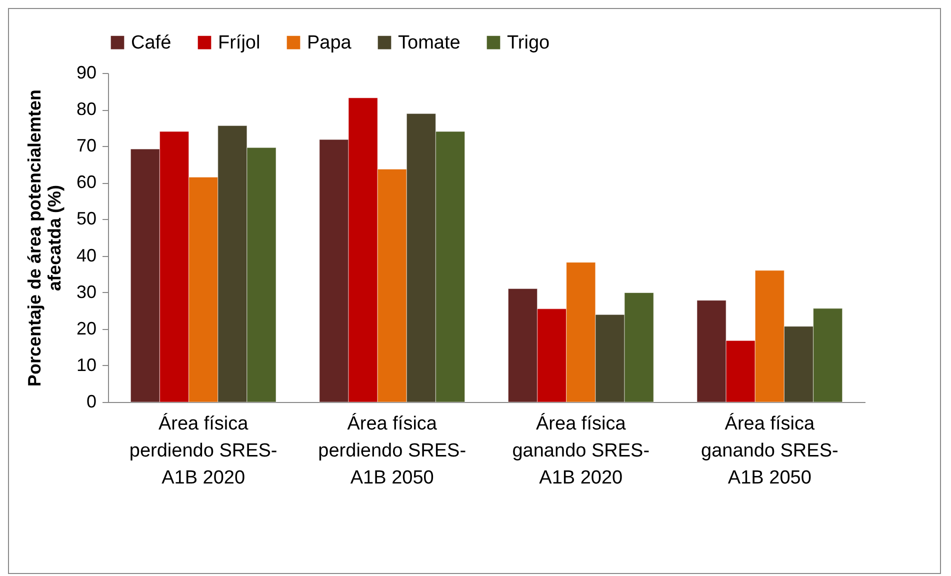 This screenshot has width=951, height=576. What do you see at coordinates (91, 402) in the screenshot?
I see `y-tick-label: 0` at bounding box center [91, 402].